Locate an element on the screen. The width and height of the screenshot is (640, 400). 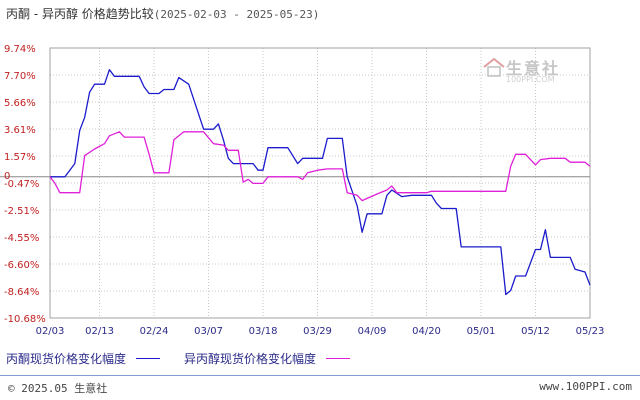
x-tick-label: 04/09 is located at coordinates (372, 331).